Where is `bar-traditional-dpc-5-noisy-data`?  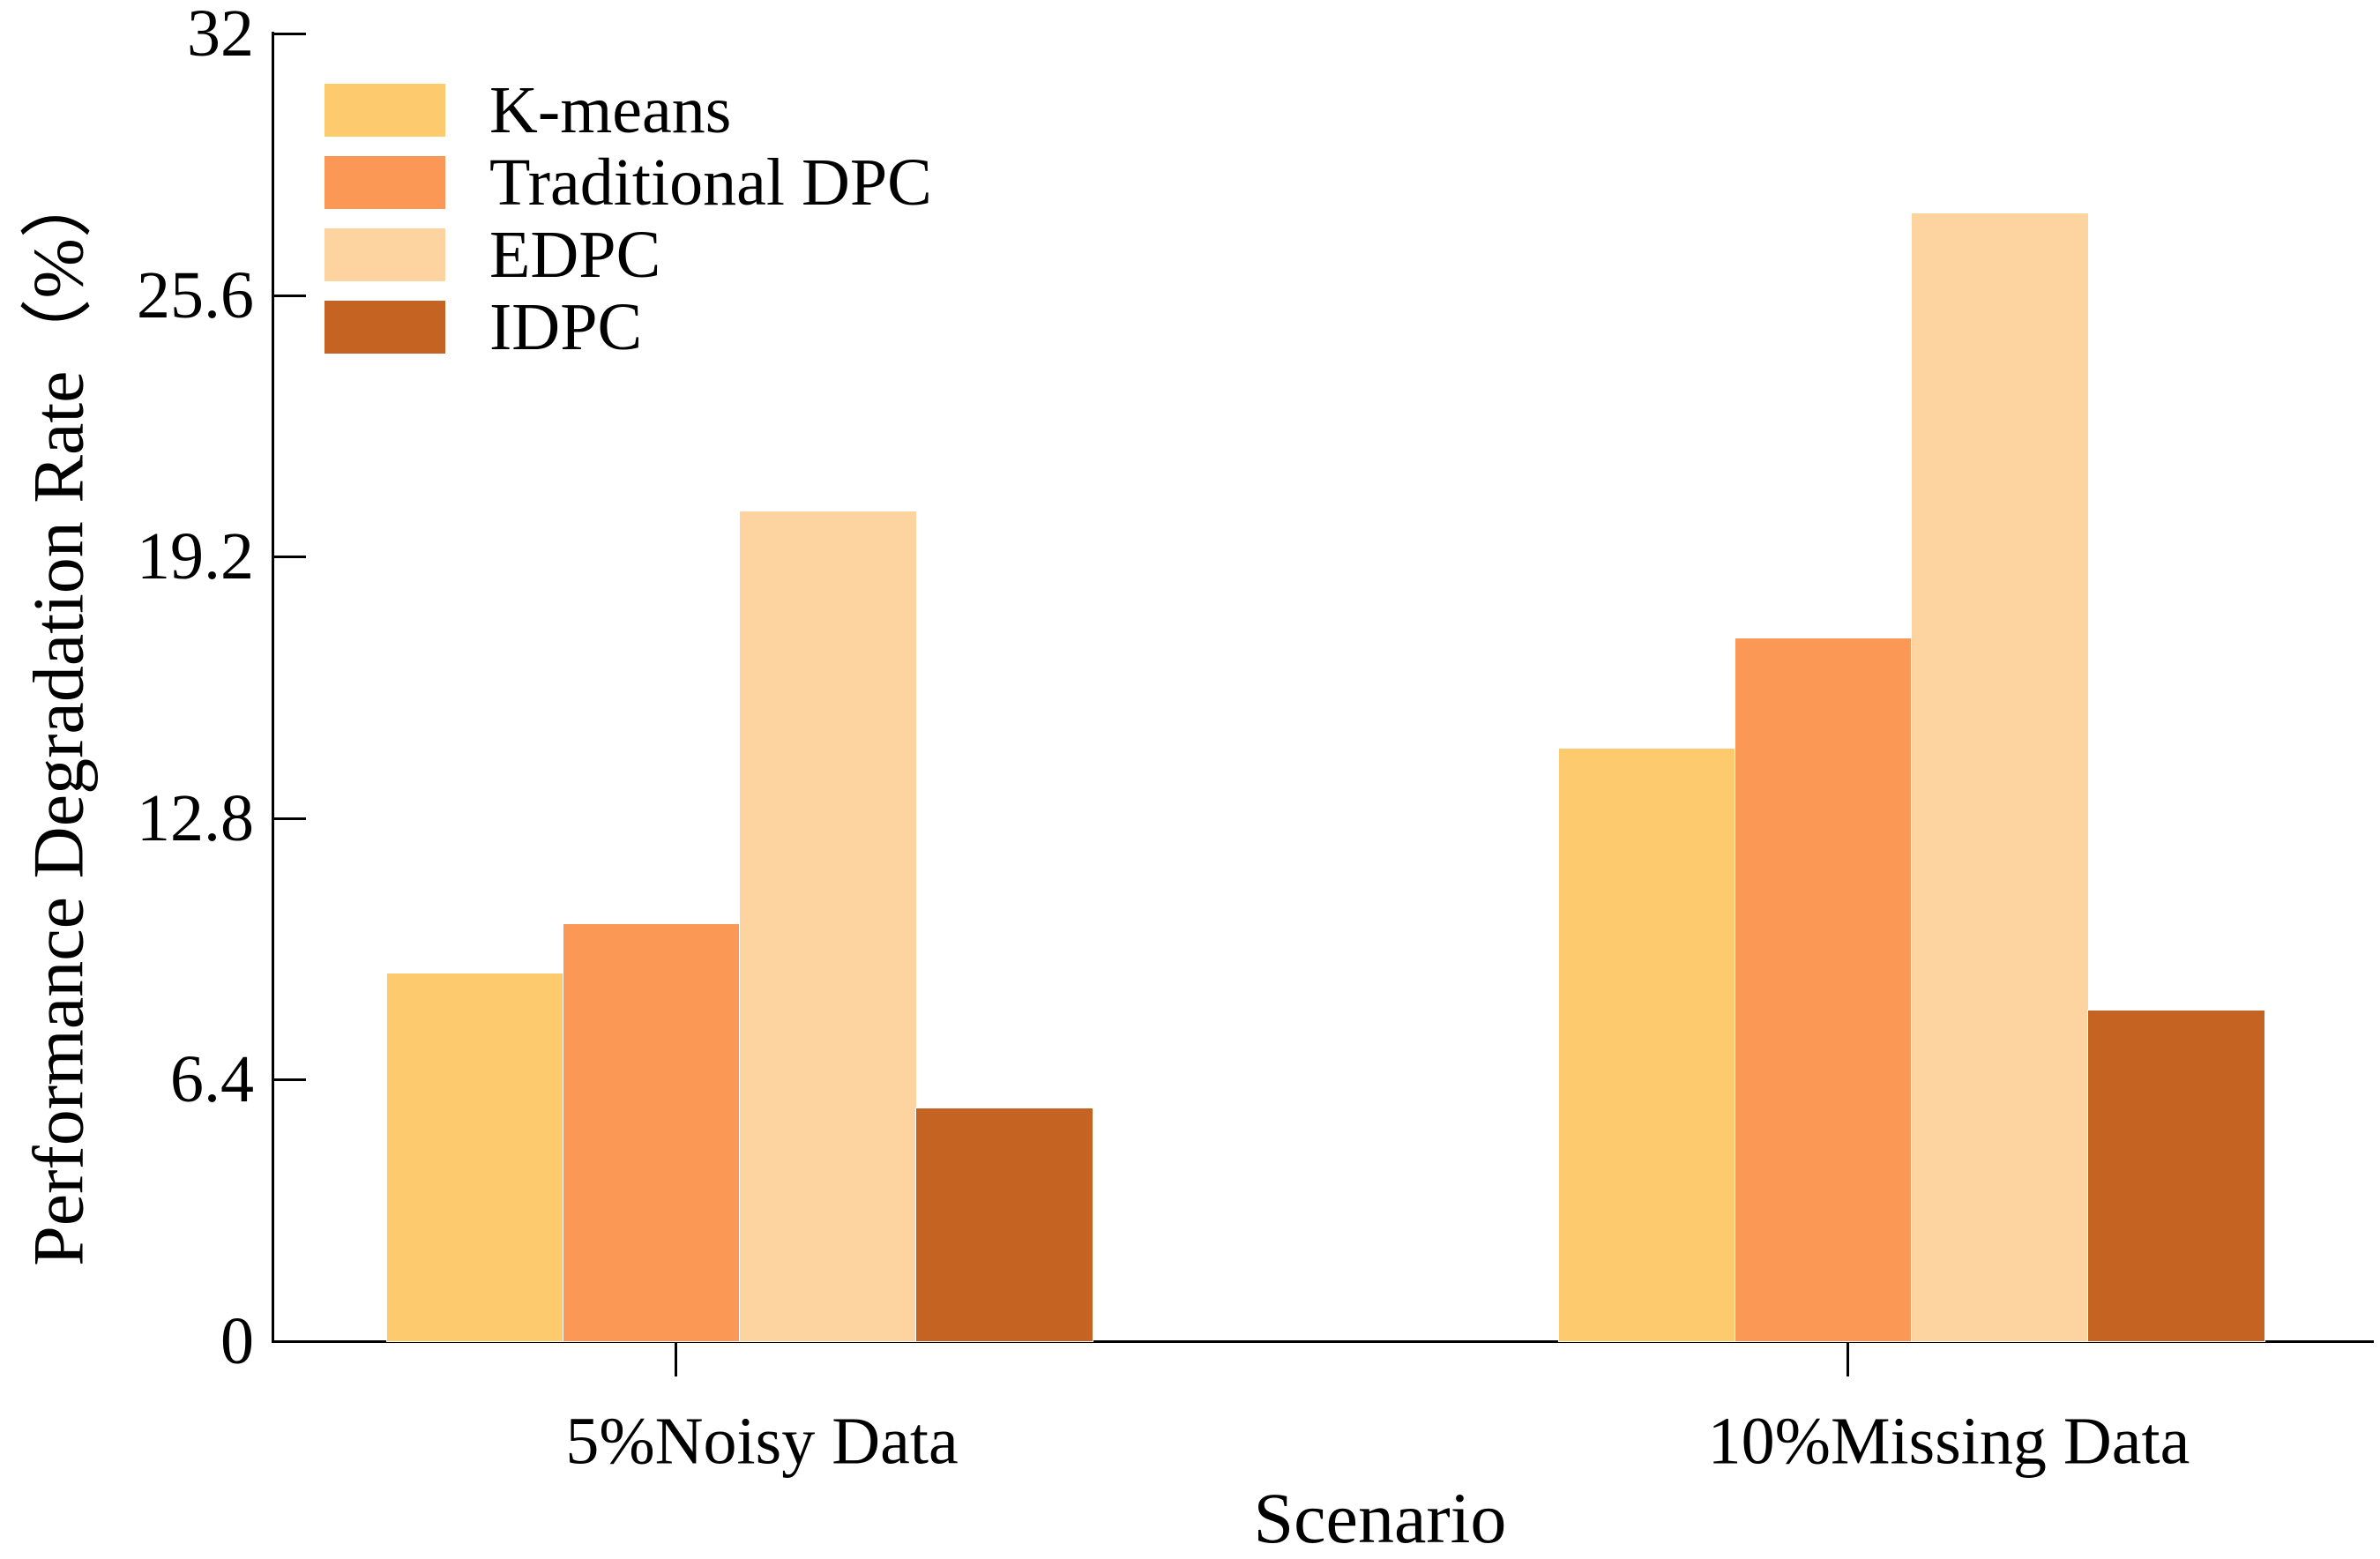 bar-traditional-dpc-5-noisy-data is located at coordinates (652, 1132).